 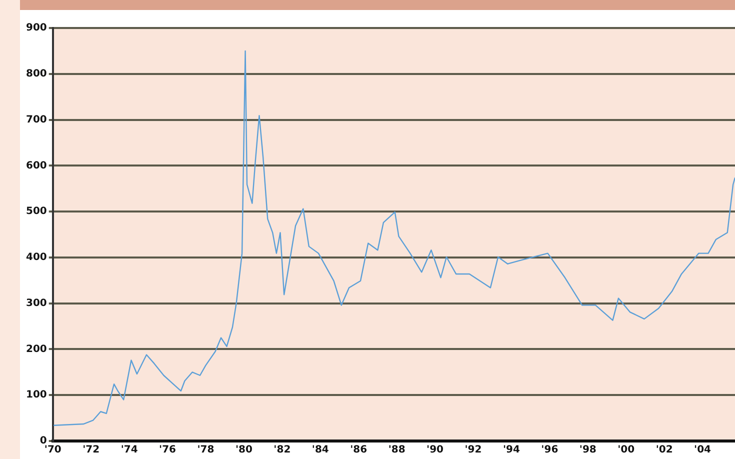 I want to click on x-tick-label: '82, so click(x=282, y=450).